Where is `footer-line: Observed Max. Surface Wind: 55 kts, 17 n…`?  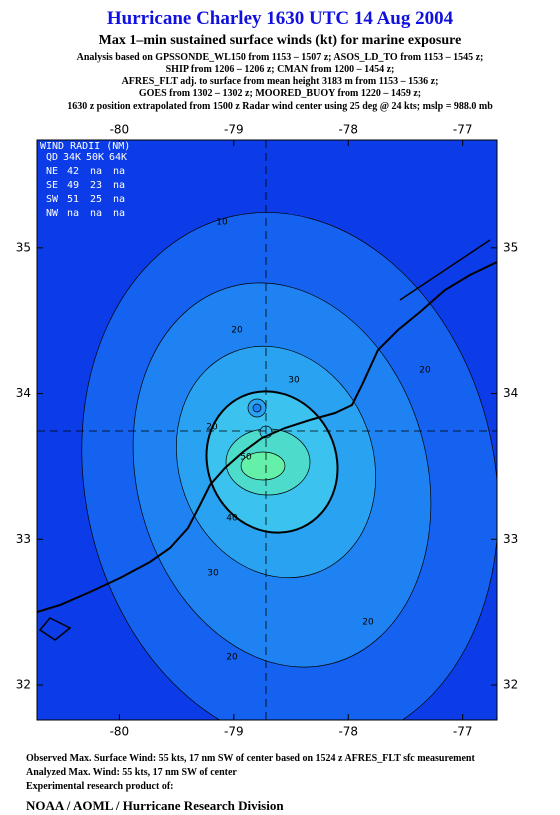 footer-line: Observed Max. Surface Wind: 55 kts, 17 n… is located at coordinates (250, 758).